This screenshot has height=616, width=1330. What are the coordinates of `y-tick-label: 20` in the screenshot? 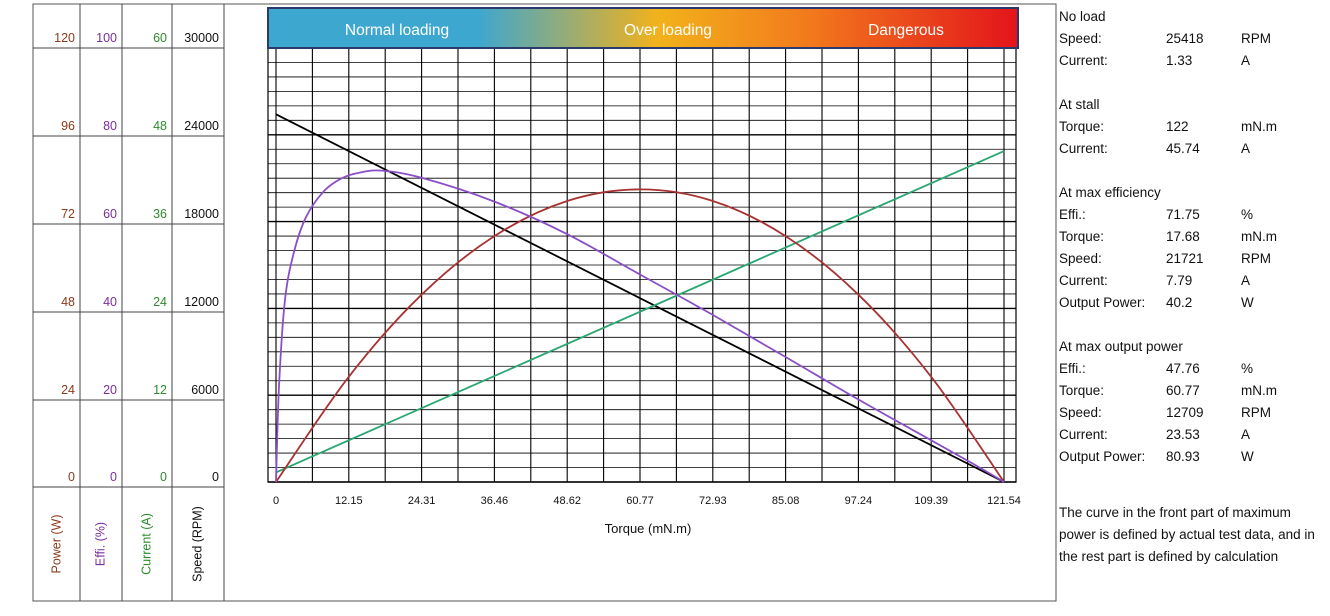 It's located at (110, 390).